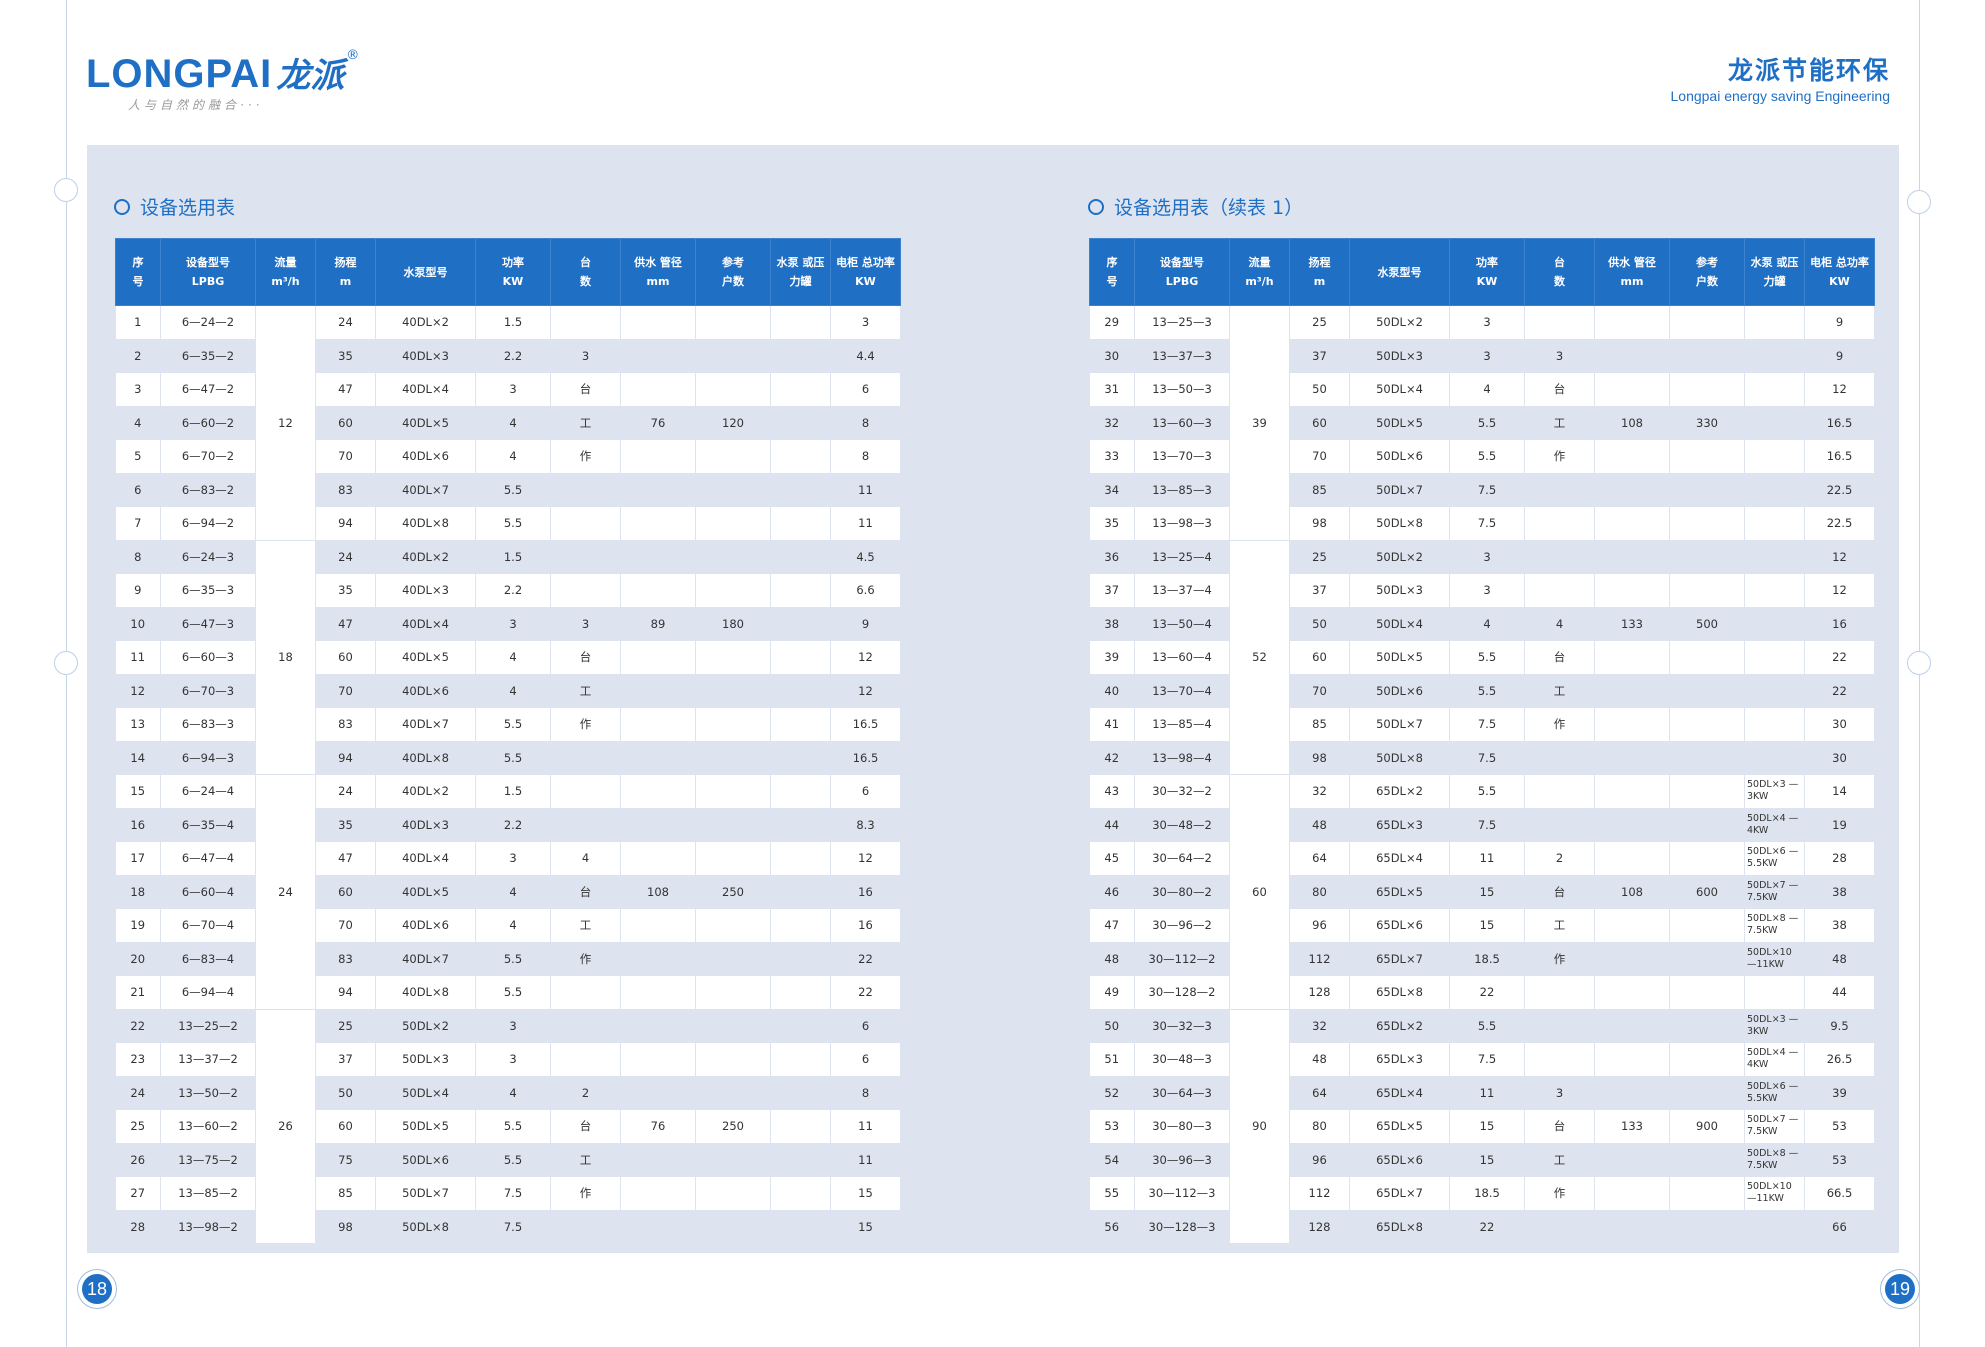  What do you see at coordinates (1399, 389) in the screenshot?
I see `cell-pump: 50DL×4` at bounding box center [1399, 389].